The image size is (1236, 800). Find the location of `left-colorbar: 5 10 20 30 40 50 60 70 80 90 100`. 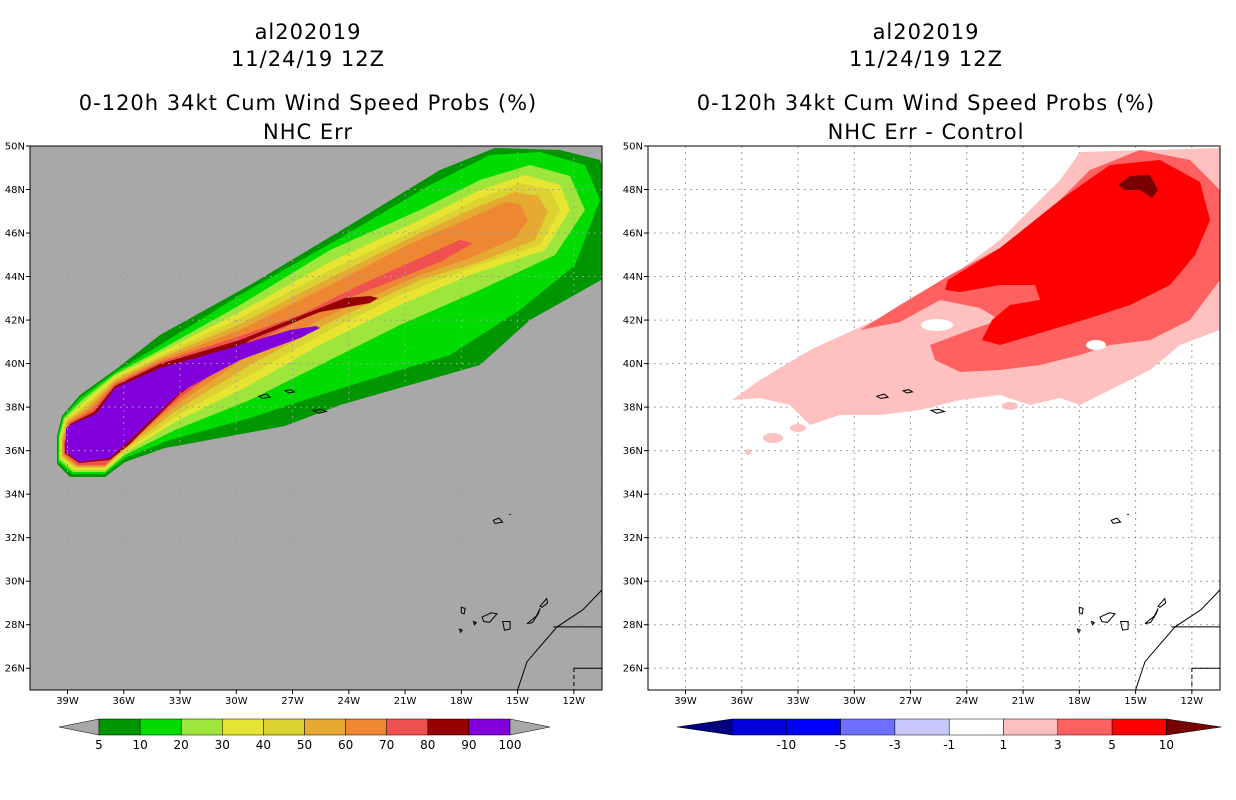

left-colorbar: 5 10 20 30 40 50 60 70 80 90 100 is located at coordinates (304, 735).